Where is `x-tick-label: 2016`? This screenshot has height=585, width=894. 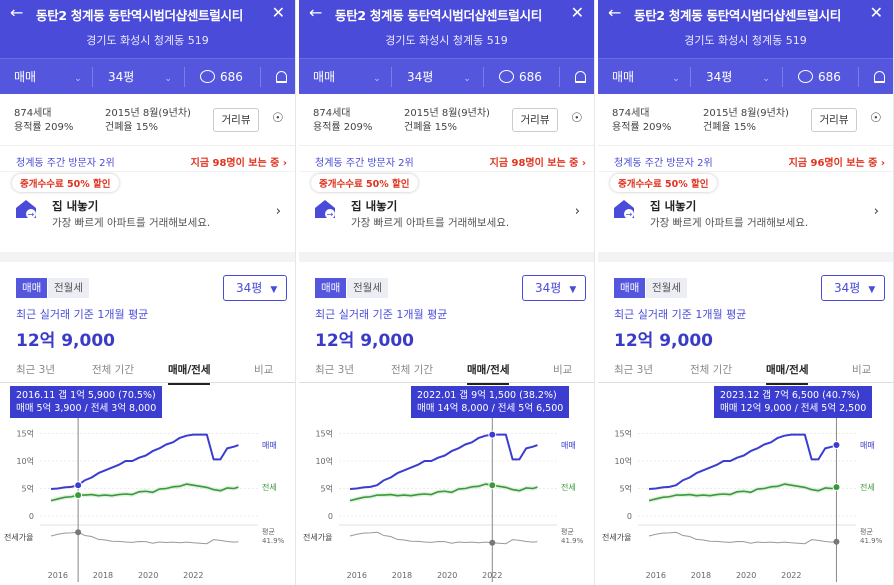 x-tick-label: 2016 is located at coordinates (357, 575).